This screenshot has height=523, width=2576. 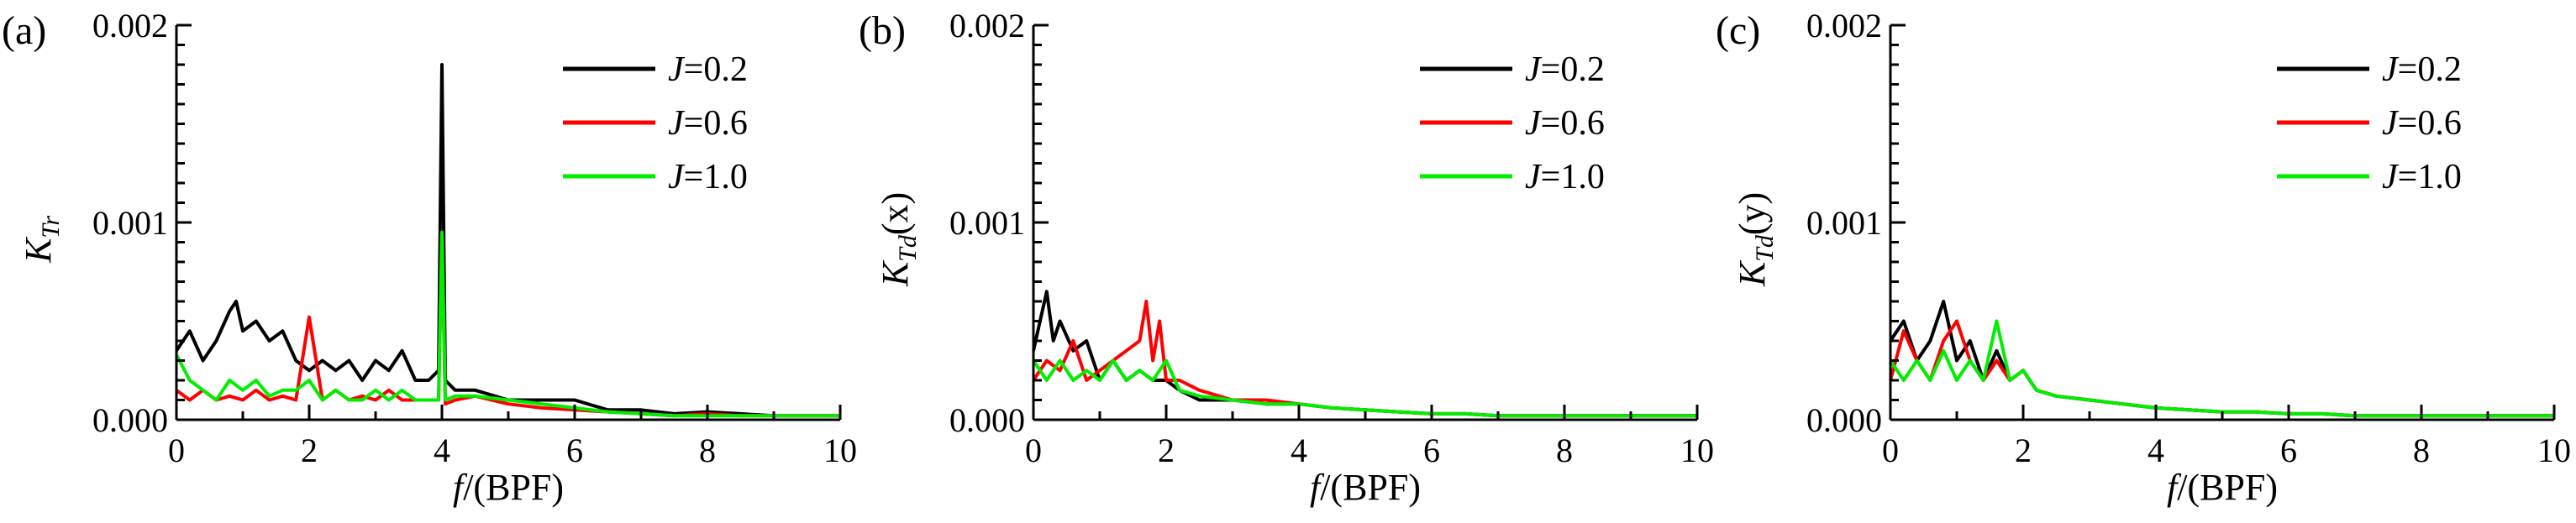 I want to click on panel-label: (b), so click(x=882, y=30).